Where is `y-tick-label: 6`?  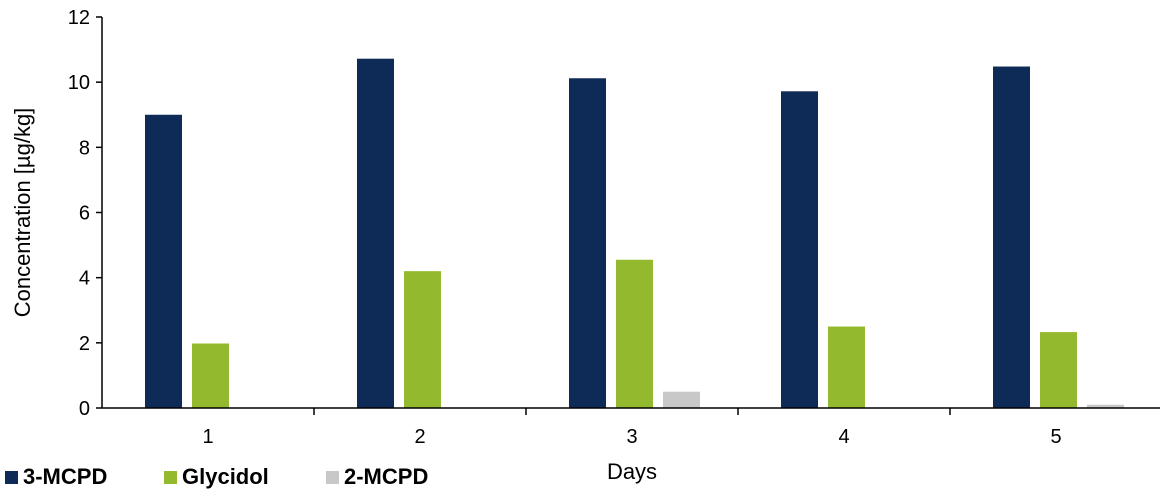 y-tick-label: 6 is located at coordinates (84, 214).